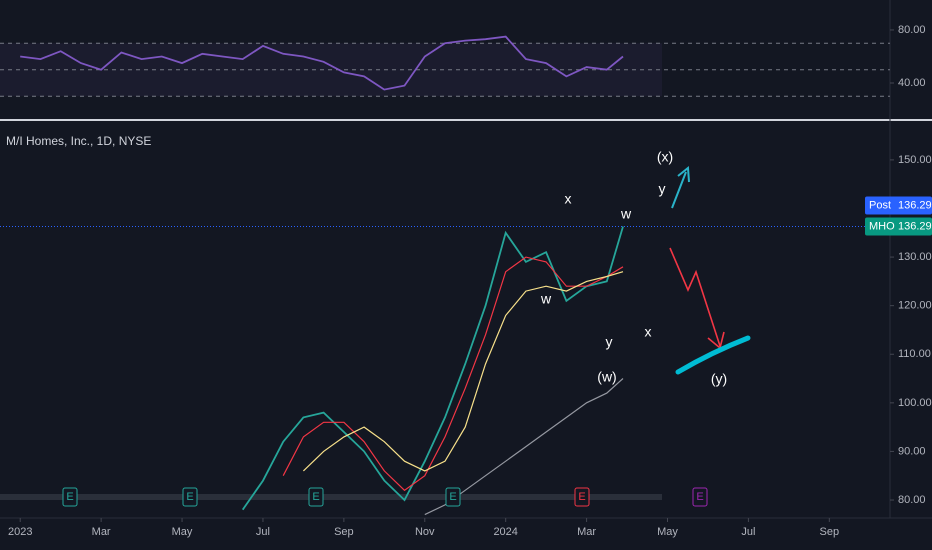  Describe the element at coordinates (914, 354) in the screenshot. I see `y-tick-label: 110.00` at that location.